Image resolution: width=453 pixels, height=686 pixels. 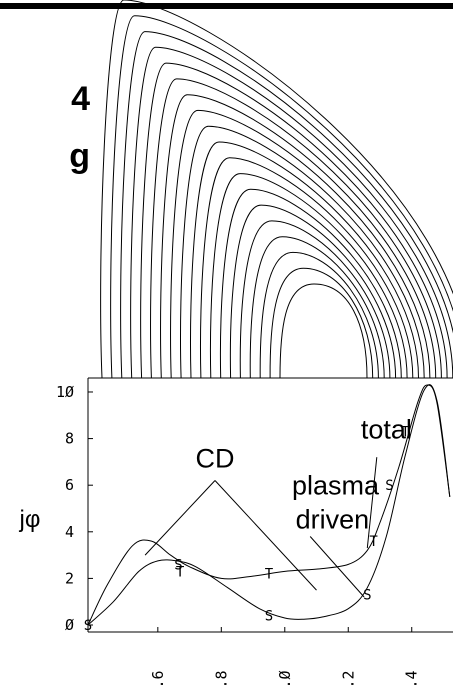 I want to click on y-tick-label-8: 8, so click(x=69, y=439).